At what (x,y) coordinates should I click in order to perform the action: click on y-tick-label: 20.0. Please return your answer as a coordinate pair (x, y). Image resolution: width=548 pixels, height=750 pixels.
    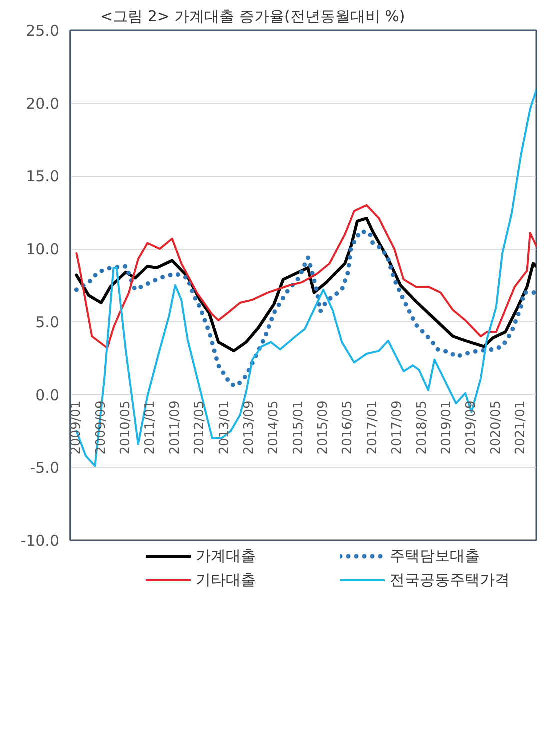
    Looking at the image, I should click on (43, 103).